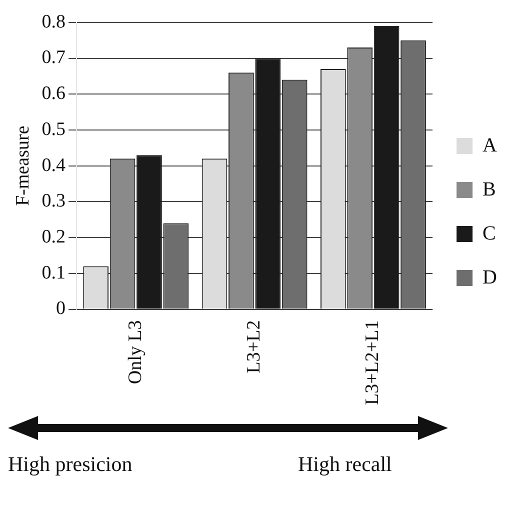 The image size is (523, 520). What do you see at coordinates (54, 93) in the screenshot?
I see `y-tick-label: 0.6` at bounding box center [54, 93].